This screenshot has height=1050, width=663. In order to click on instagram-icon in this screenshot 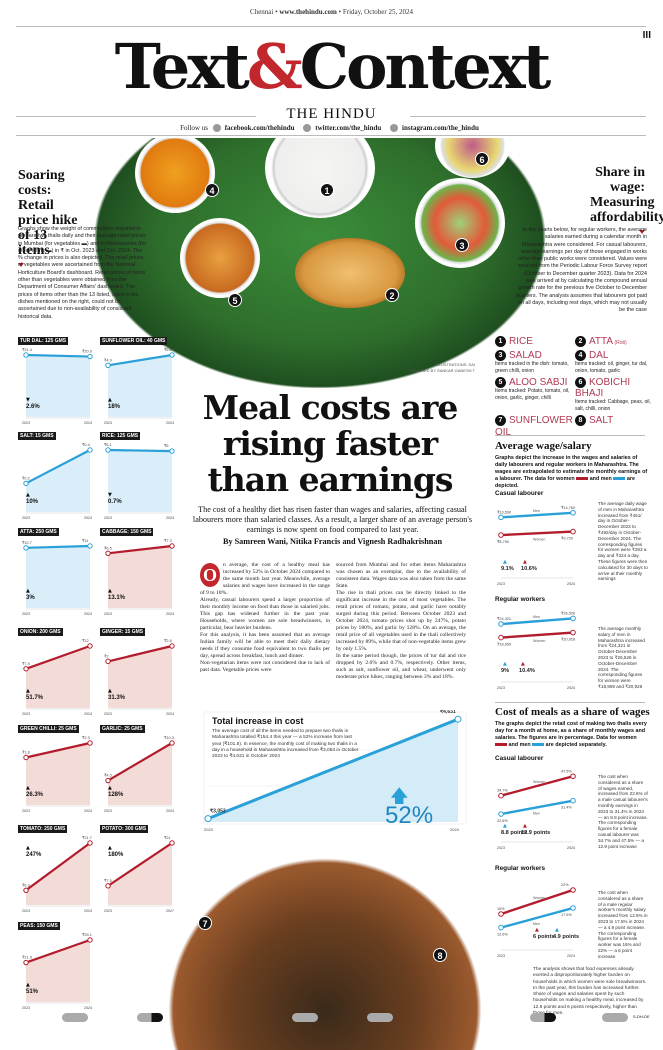, I will do `click(394, 128)`.